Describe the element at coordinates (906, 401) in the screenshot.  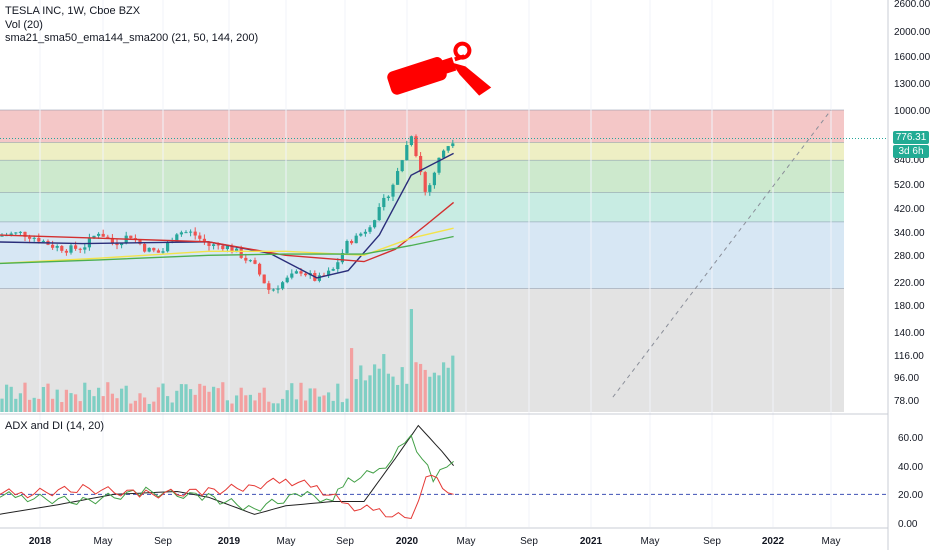
I see `price-tick-label: 78.00` at that location.